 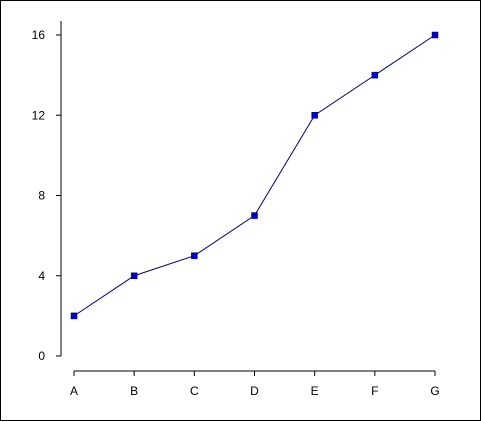 What do you see at coordinates (194, 391) in the screenshot?
I see `x-tick-label: C` at bounding box center [194, 391].